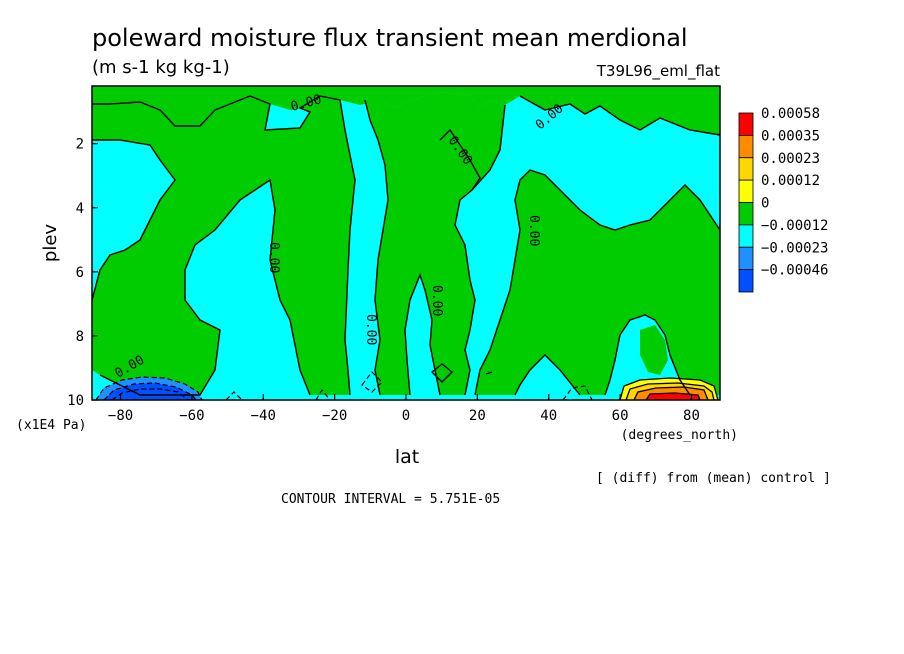 The image size is (904, 654). What do you see at coordinates (790, 114) in the screenshot?
I see `colorbar-label: 0.00058` at bounding box center [790, 114].